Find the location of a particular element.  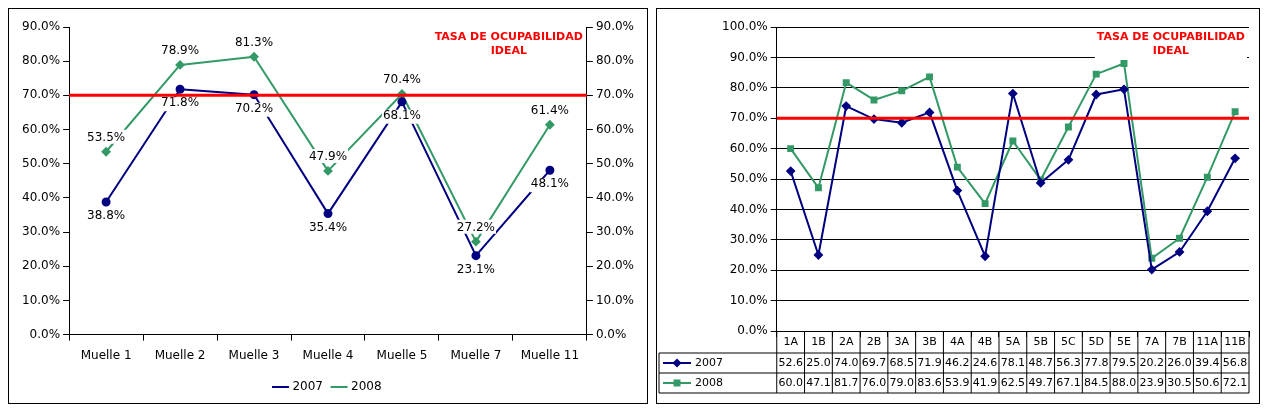

y-tick-label: 90.0% is located at coordinates (41, 26).